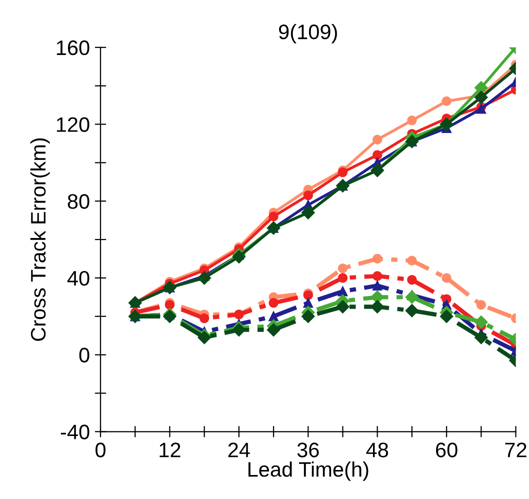 This screenshot has width=529, height=499. I want to click on y-tick-label: 0, so click(84, 355).